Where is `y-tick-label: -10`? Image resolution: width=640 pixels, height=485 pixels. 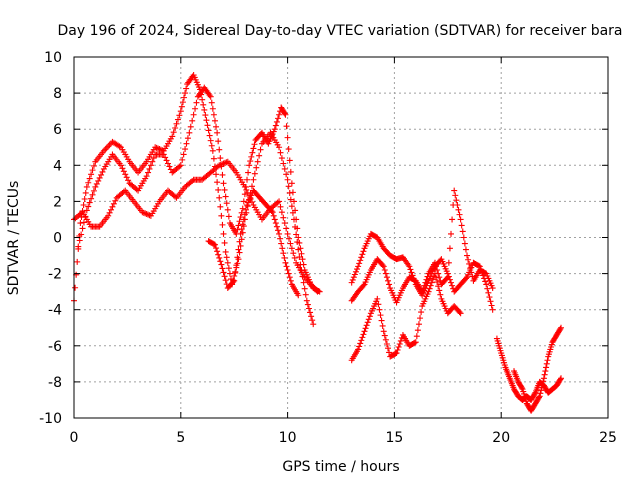 y-tick-label: -10 is located at coordinates (50, 419).